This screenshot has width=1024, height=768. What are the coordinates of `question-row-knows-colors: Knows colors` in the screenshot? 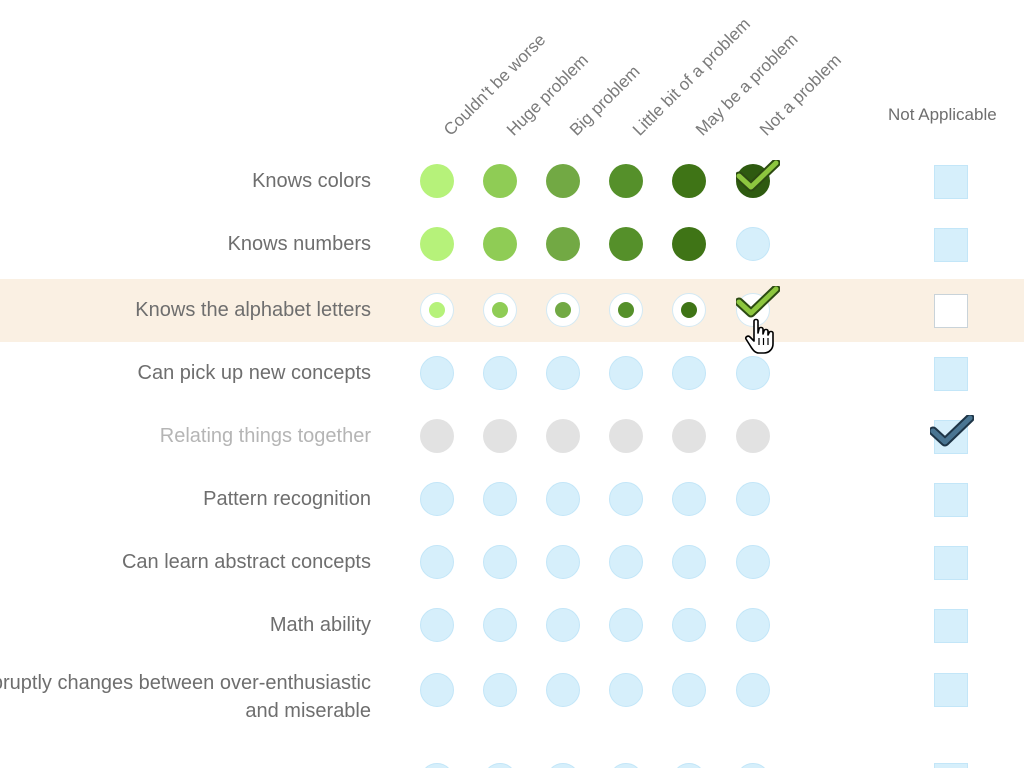 It's located at (512, 181).